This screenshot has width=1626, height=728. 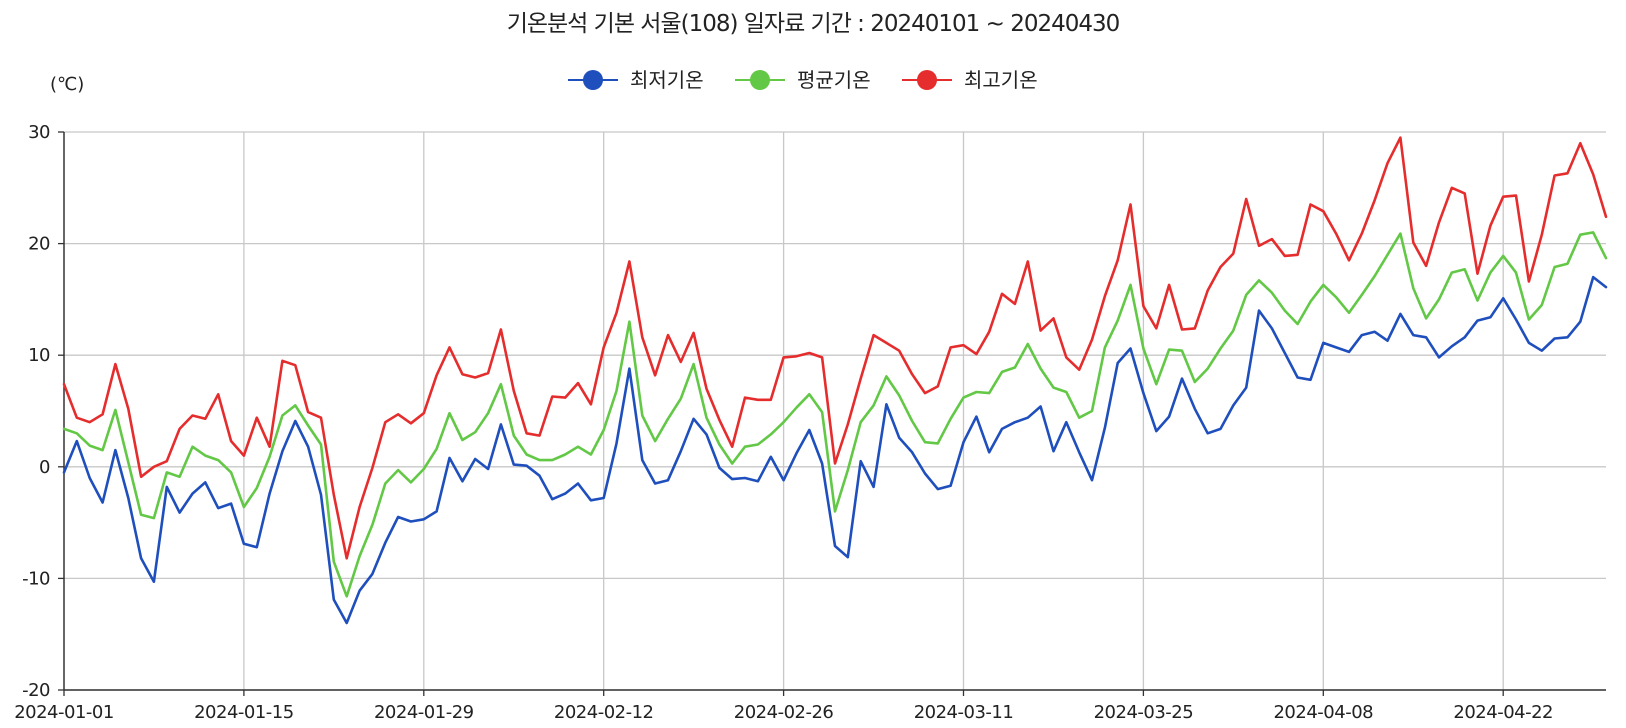 I want to click on legend-label-1: 최저기온, so click(x=667, y=80).